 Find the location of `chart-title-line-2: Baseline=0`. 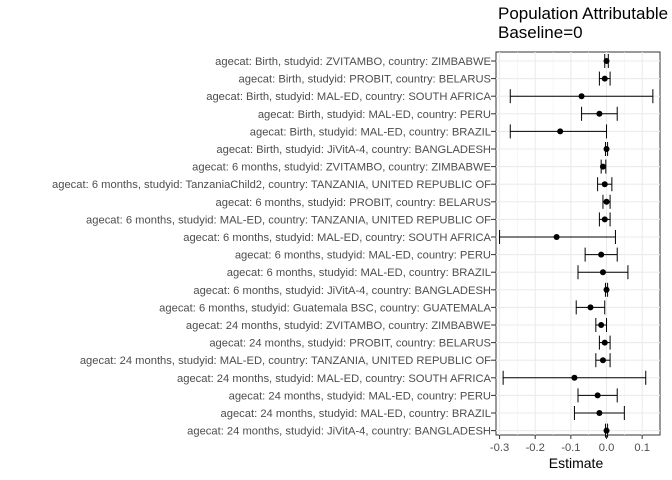

chart-title-line-2: Baseline=0 is located at coordinates (540, 32).